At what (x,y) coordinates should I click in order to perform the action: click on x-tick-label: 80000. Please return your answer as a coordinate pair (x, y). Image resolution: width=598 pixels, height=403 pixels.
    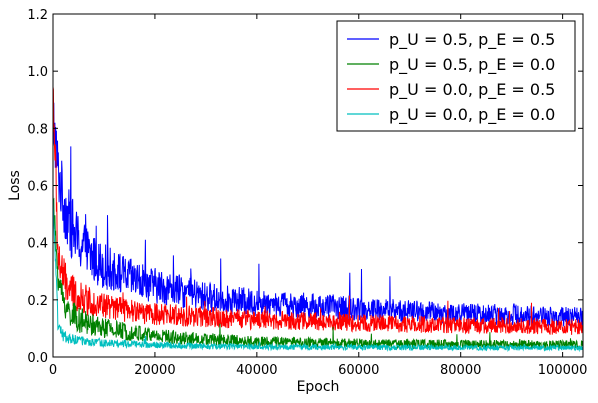
    Looking at the image, I should click on (460, 370).